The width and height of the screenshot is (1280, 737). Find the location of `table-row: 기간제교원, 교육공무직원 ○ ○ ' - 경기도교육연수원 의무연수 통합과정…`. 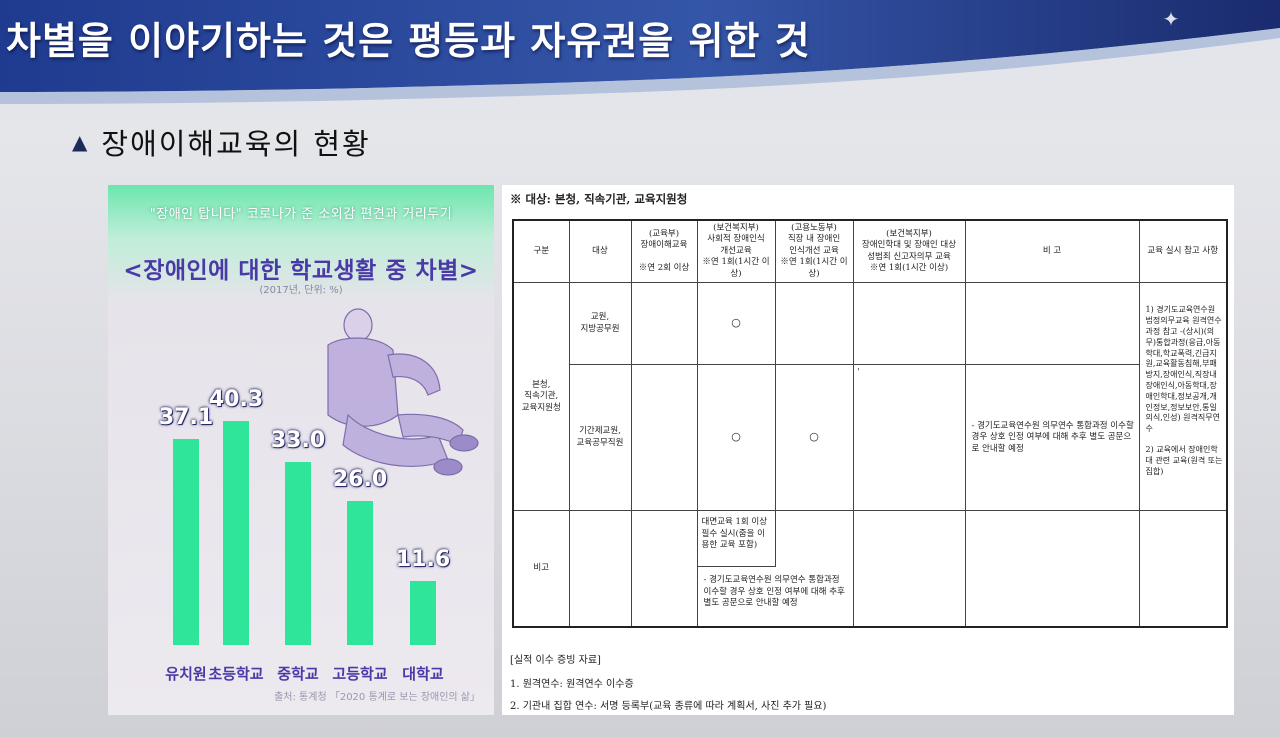

table-row: 기간제교원, 교육공무직원 ○ ○ ' - 경기도교육연수원 의무연수 통합과정… is located at coordinates (870, 438).